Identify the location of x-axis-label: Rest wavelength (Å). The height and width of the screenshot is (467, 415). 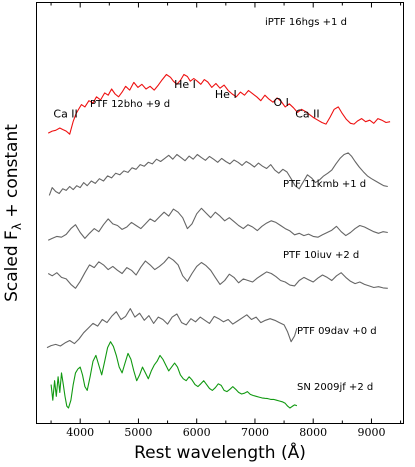
(220, 452).